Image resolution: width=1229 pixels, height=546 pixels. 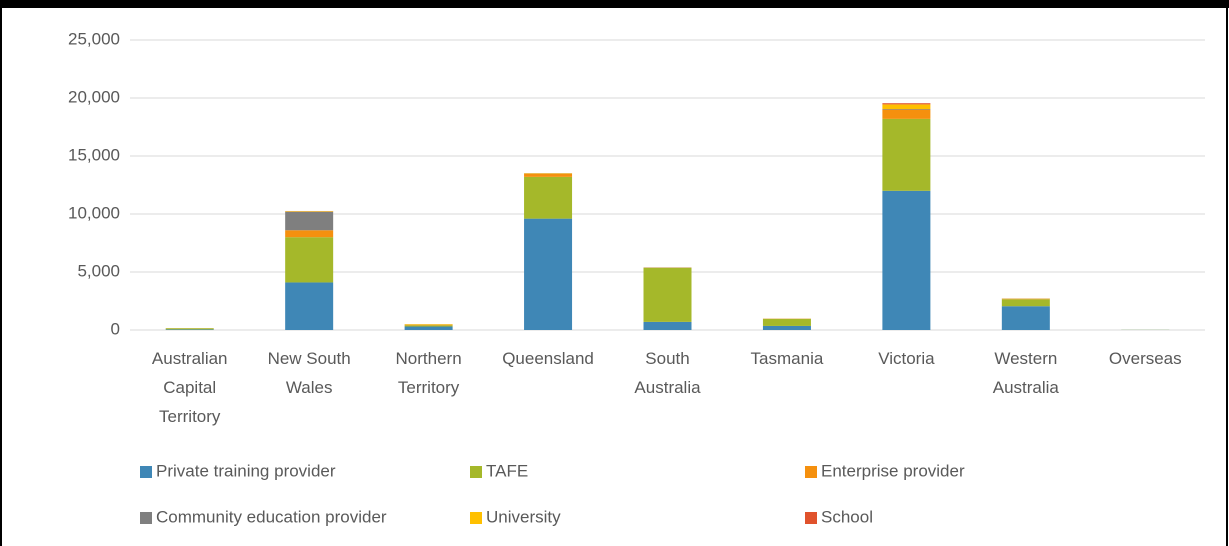 I want to click on x-tick-label: Western Australia, so click(x=1026, y=373).